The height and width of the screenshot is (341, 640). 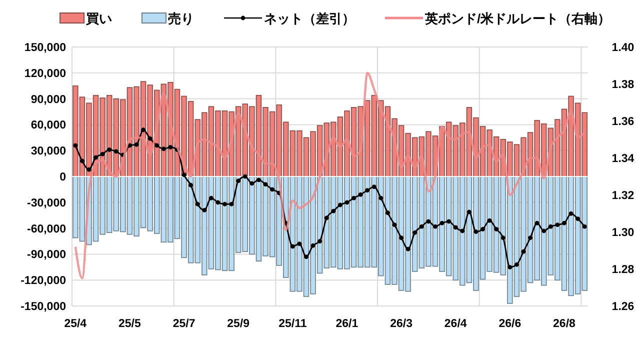 What do you see at coordinates (48, 100) in the screenshot?
I see `y-tick-label: 90,000` at bounding box center [48, 100].